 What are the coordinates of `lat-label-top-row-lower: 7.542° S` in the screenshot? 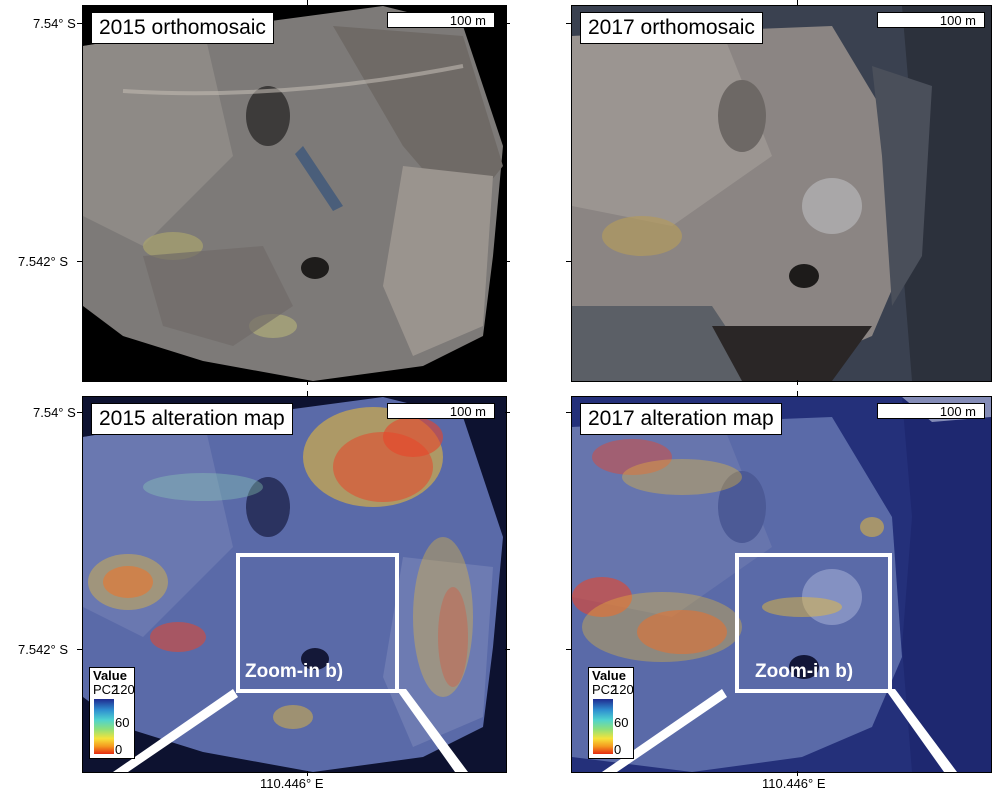 It's located at (43, 261).